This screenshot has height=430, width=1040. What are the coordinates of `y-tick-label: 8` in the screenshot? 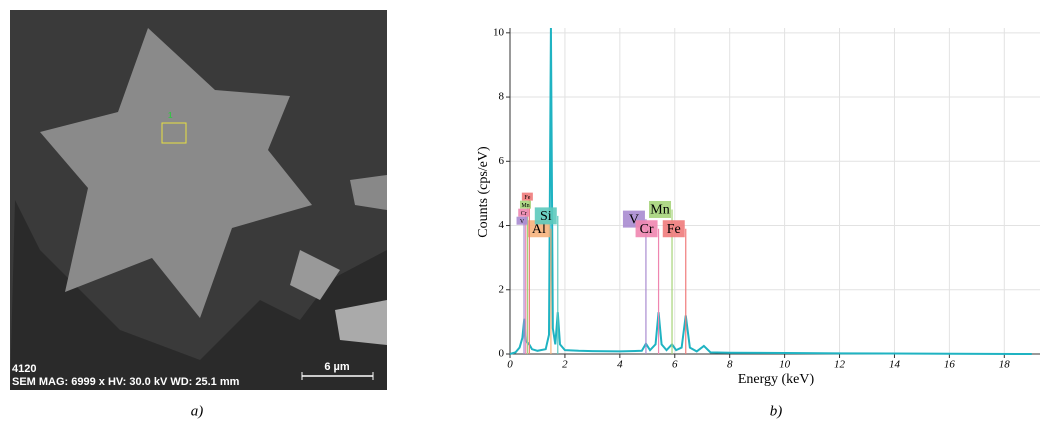 It's located at (502, 97).